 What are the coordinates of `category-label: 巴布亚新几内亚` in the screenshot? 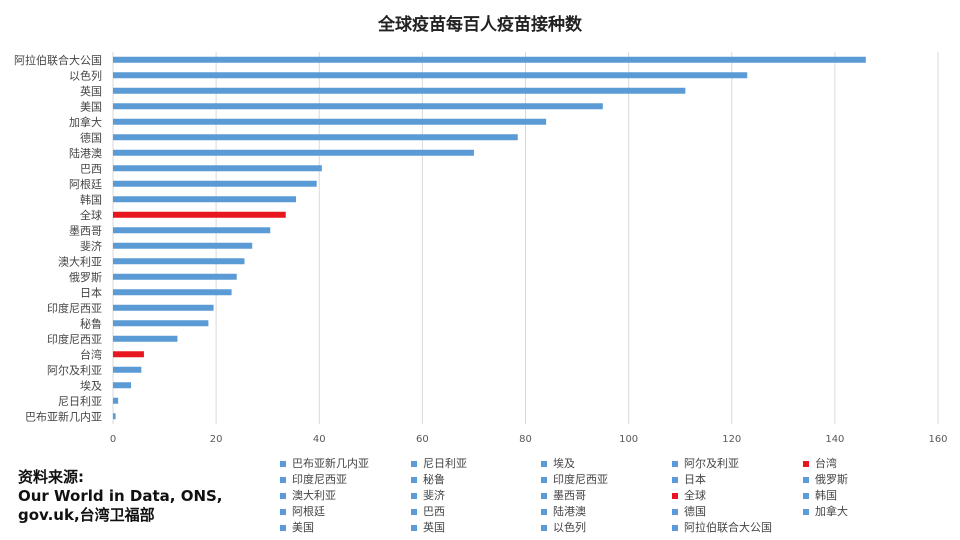 It's located at (63, 416).